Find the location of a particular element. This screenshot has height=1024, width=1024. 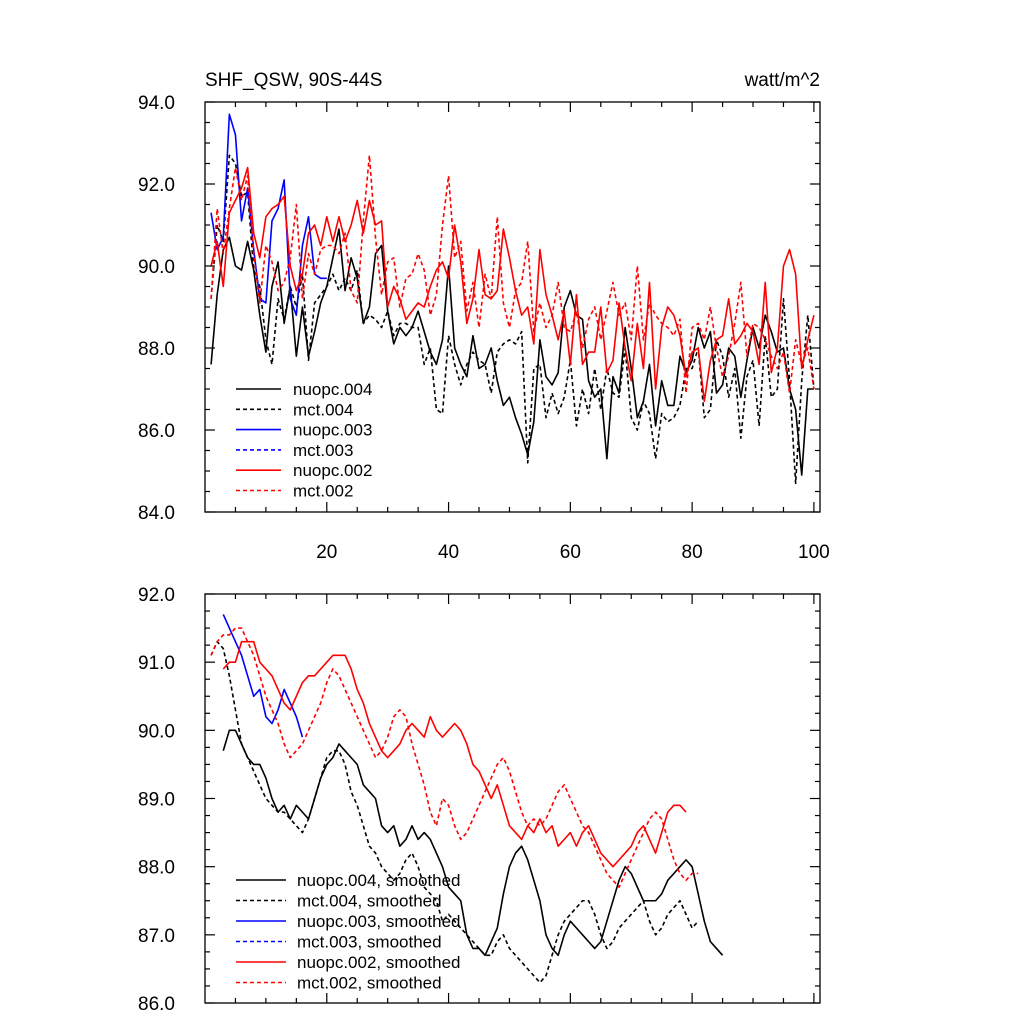

top-ytick-label: 86.0 is located at coordinates (156, 431).